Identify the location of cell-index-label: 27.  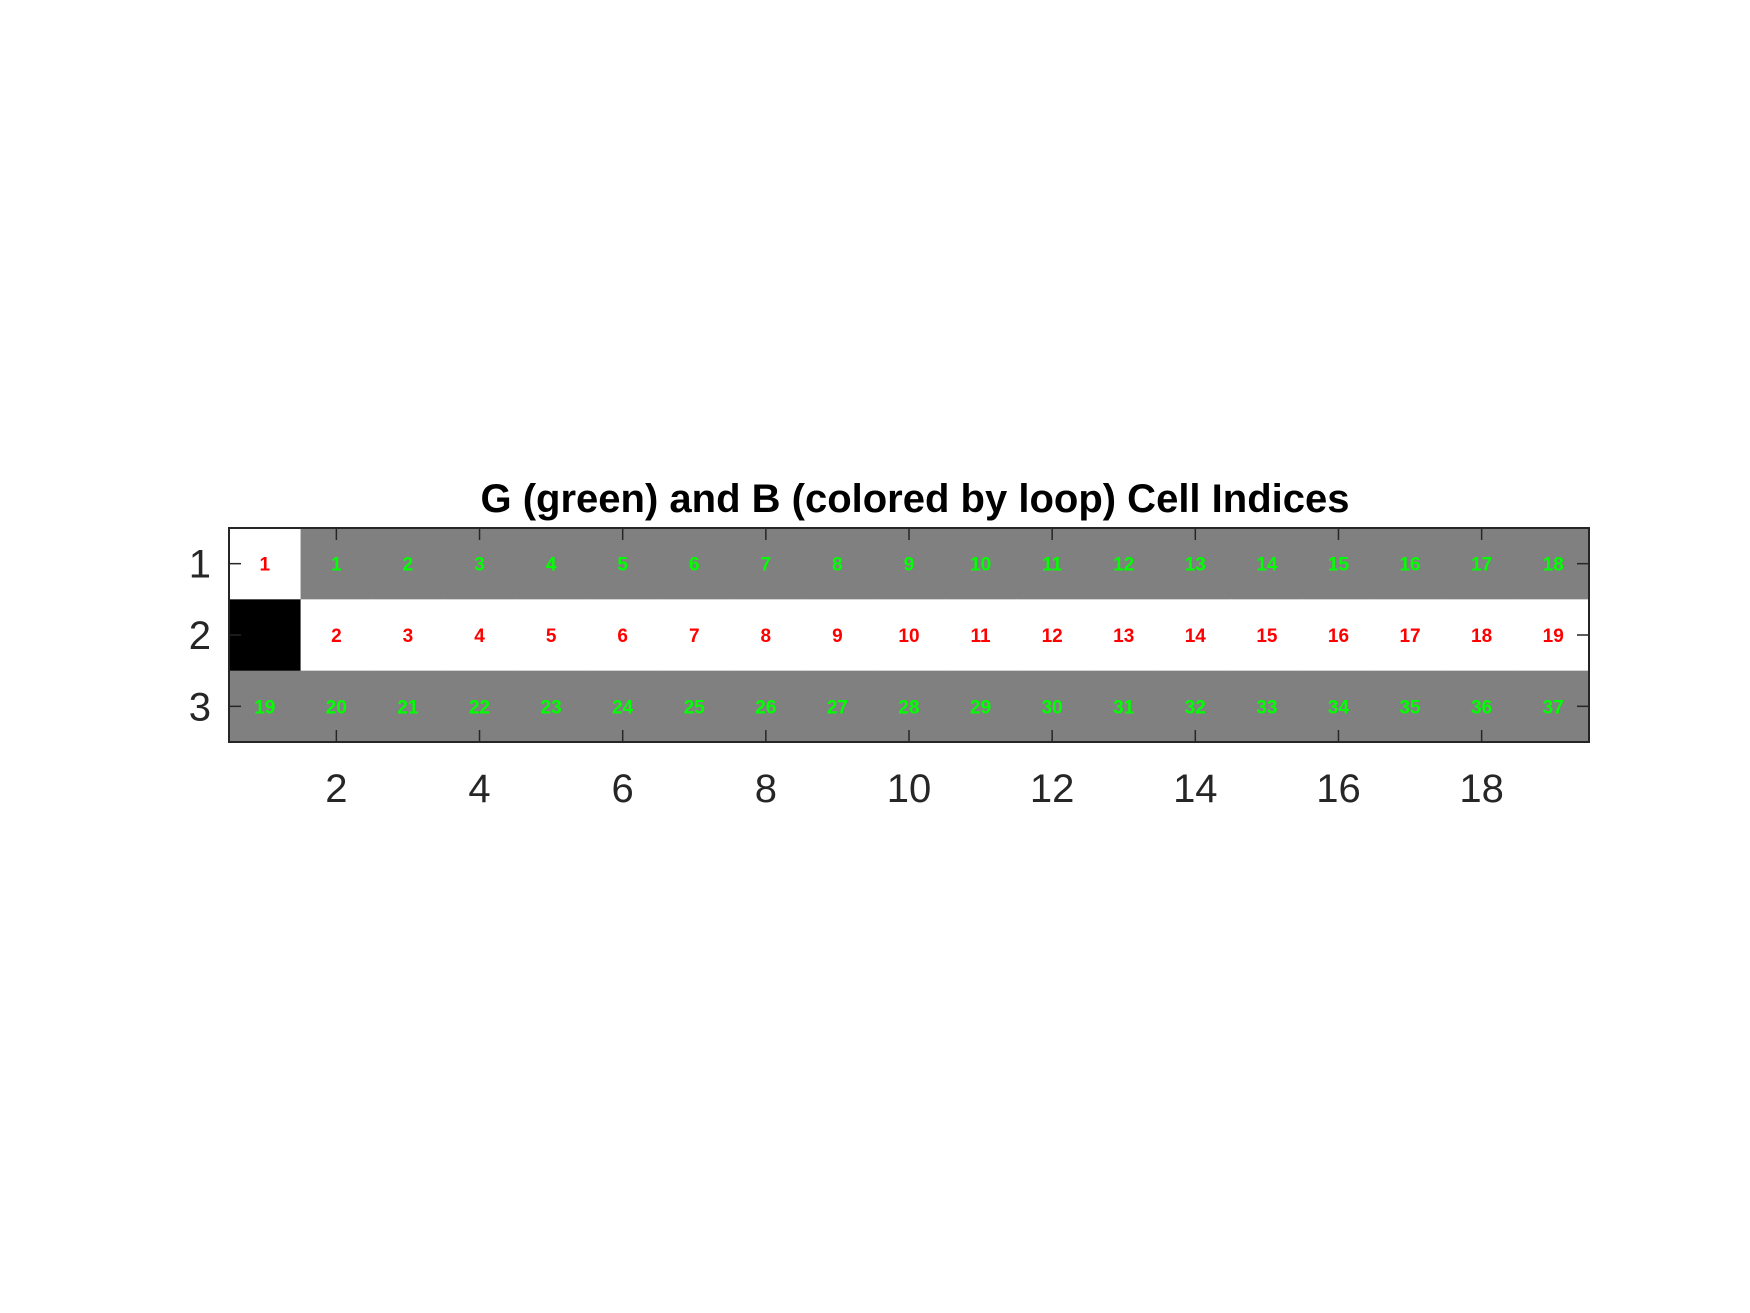
(837, 707).